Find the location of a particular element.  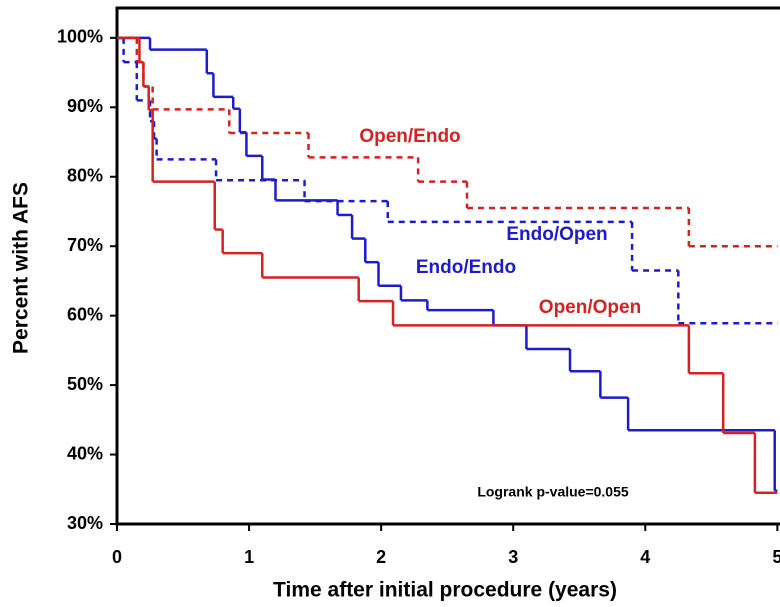

y-tick-label: 70% is located at coordinates (85, 245).